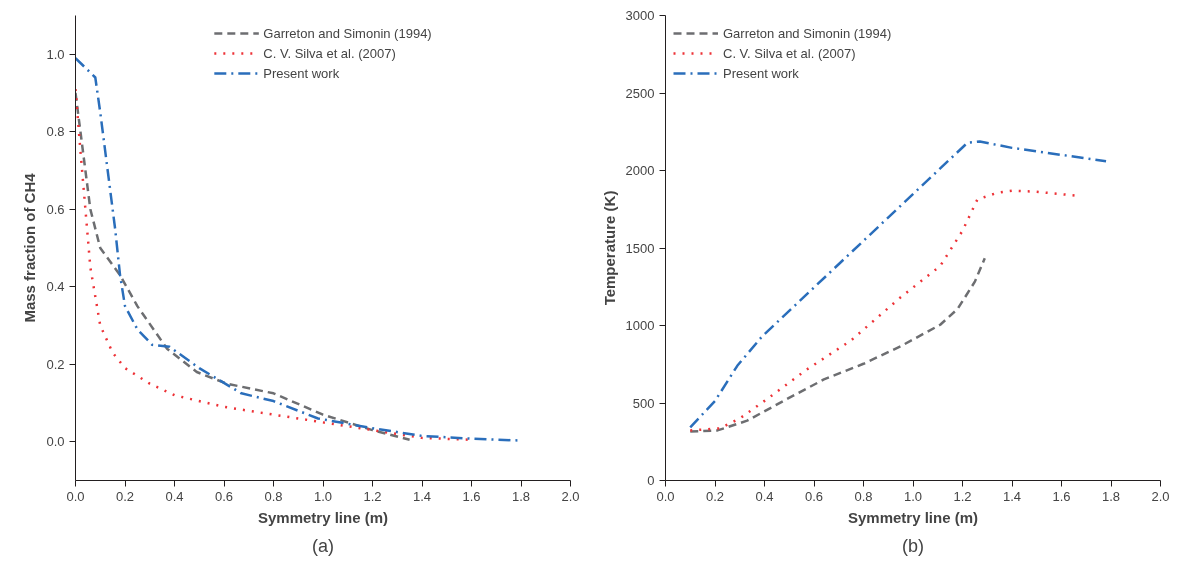 The height and width of the screenshot is (572, 1192). What do you see at coordinates (651, 480) in the screenshot?
I see `y-tick-label: 0` at bounding box center [651, 480].